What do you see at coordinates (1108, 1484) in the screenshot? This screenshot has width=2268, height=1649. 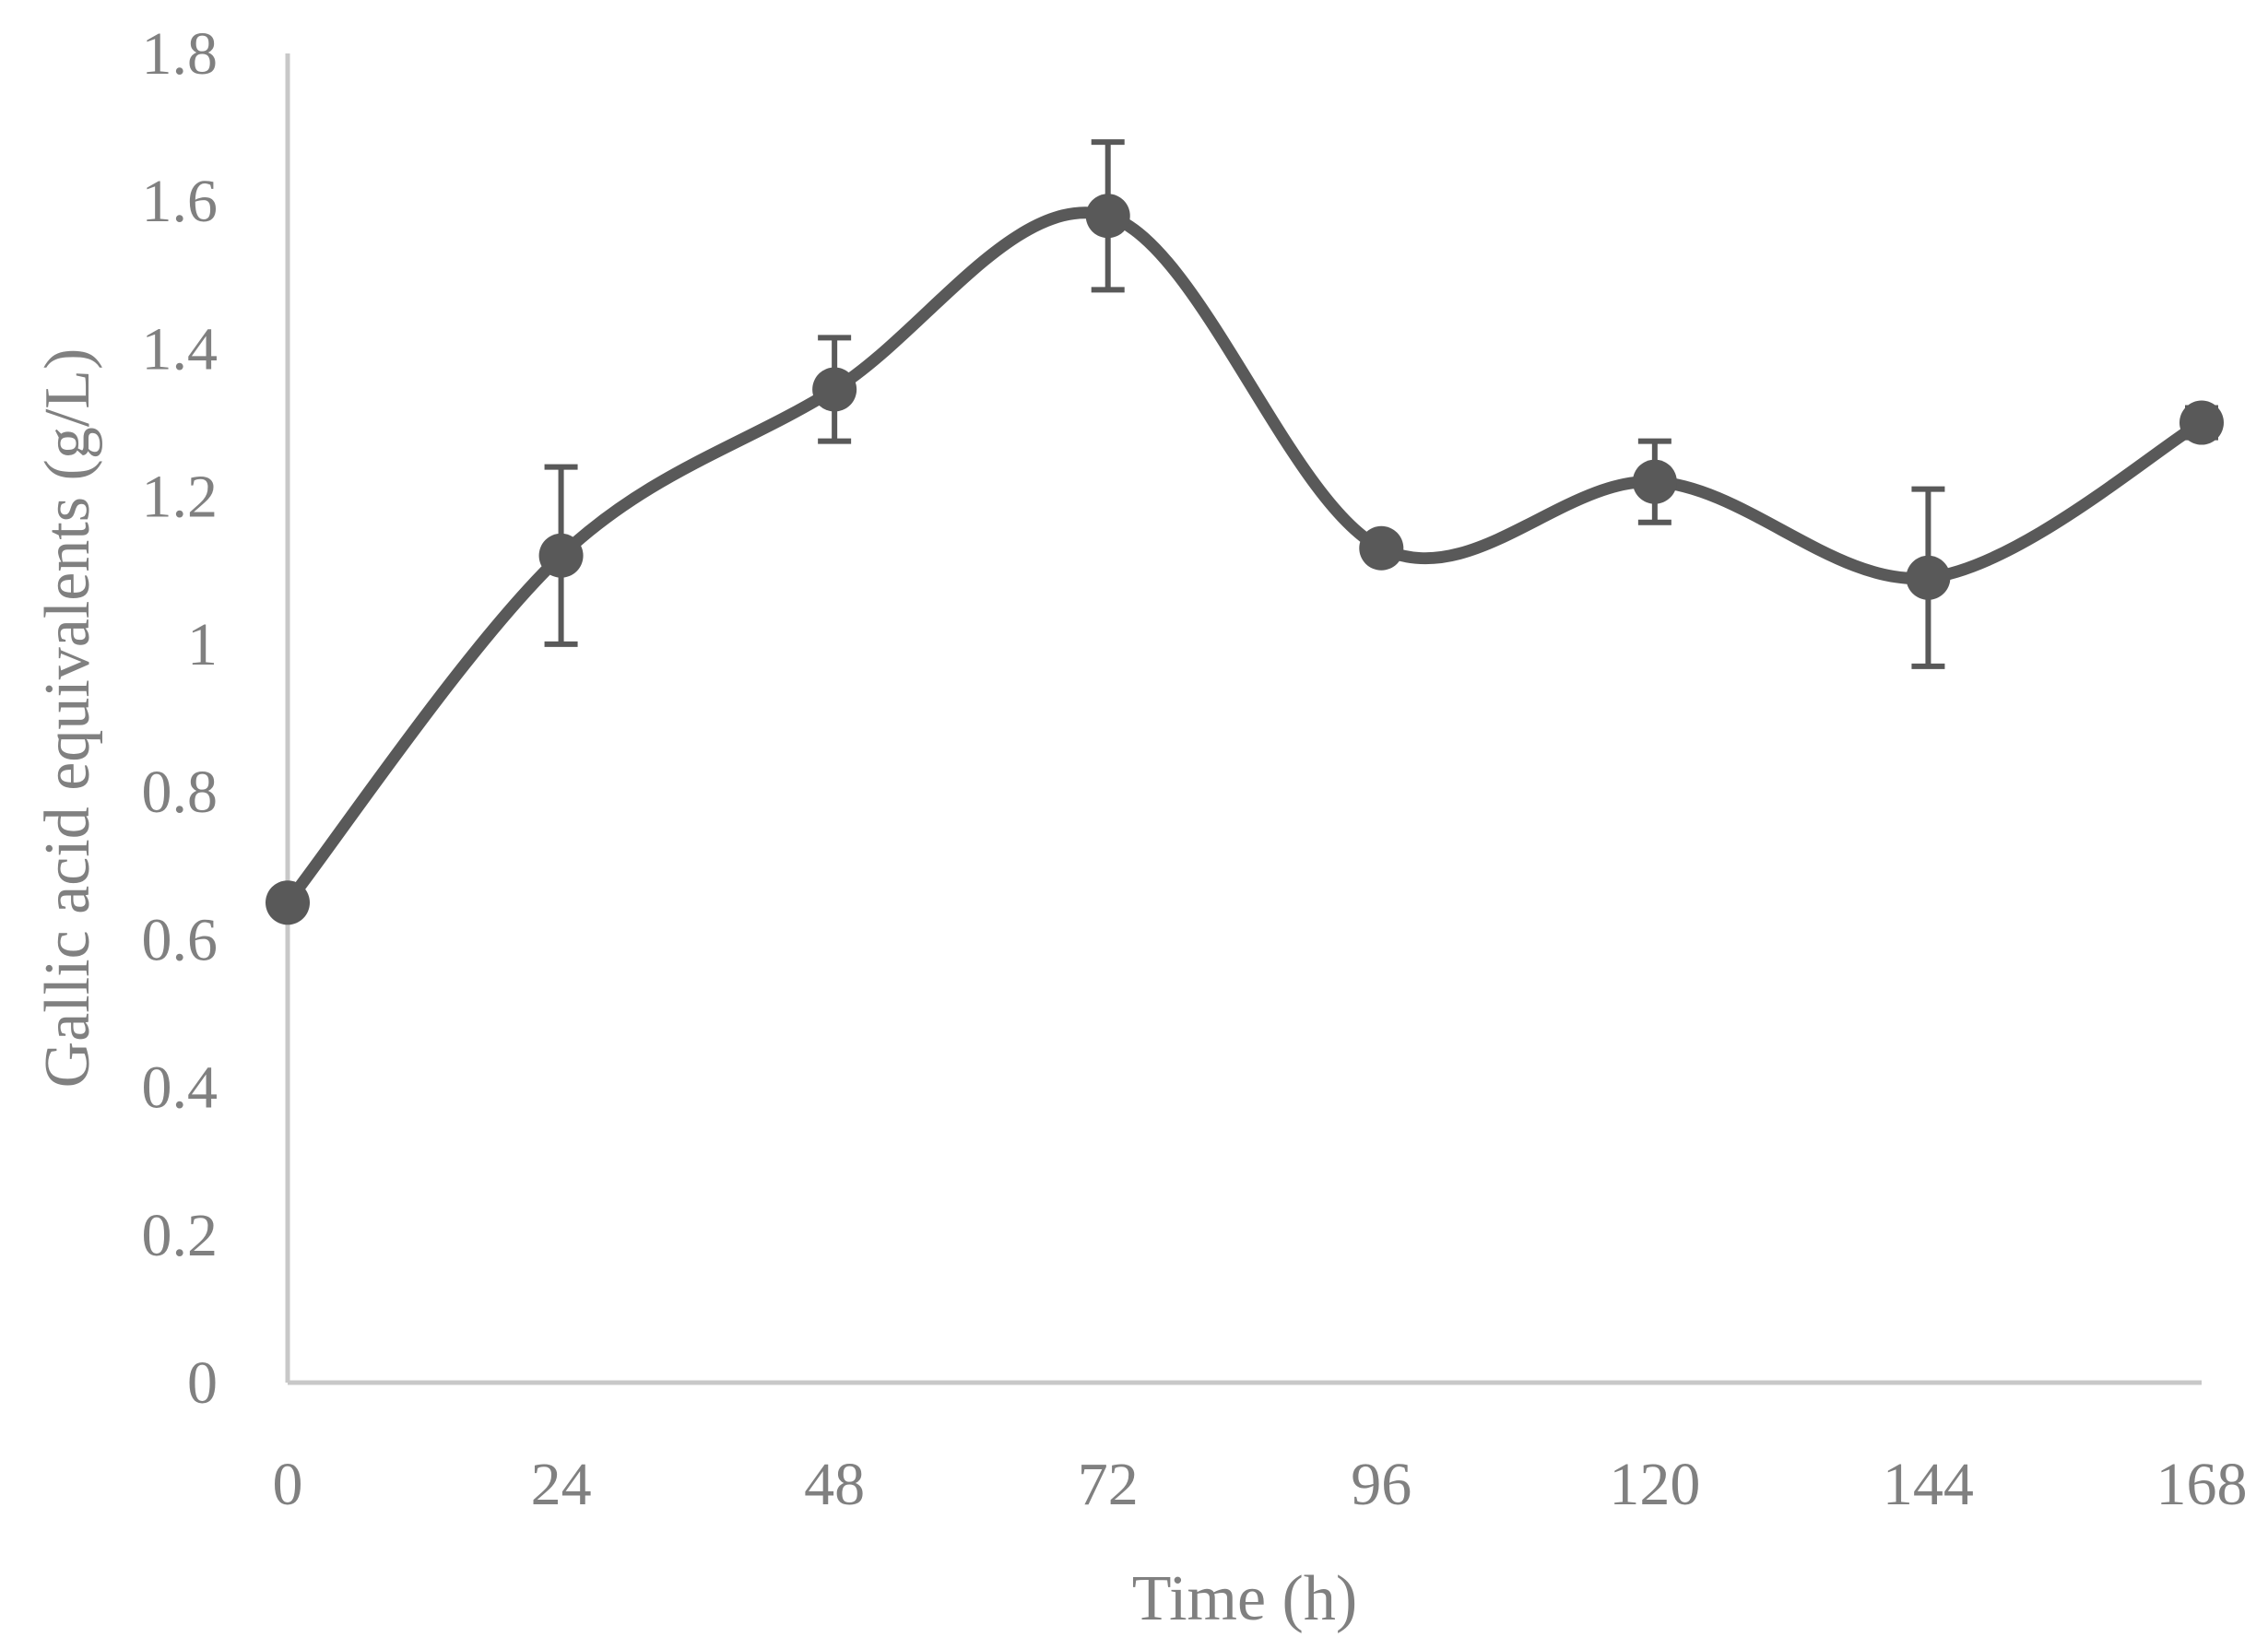 I see `x-tick-label: 72` at bounding box center [1108, 1484].